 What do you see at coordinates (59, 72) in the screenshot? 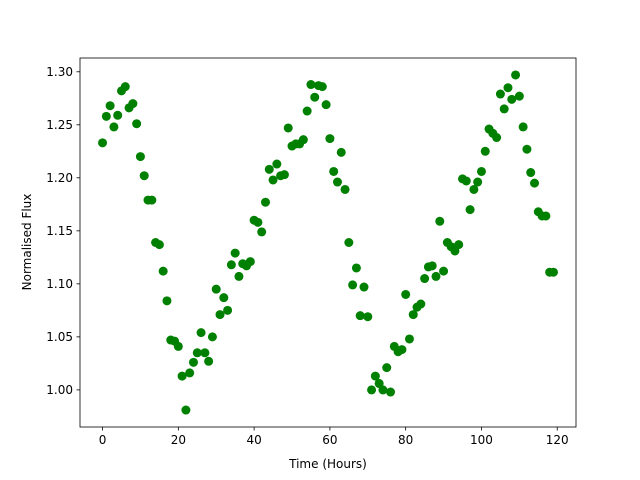
I see `y-tick-label: 1.30` at bounding box center [59, 72].